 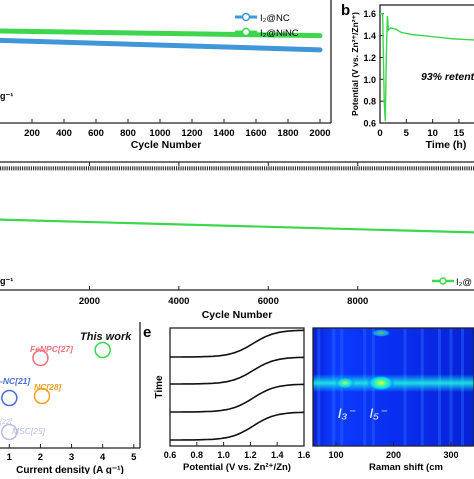 What do you see at coordinates (223, 455) in the screenshot?
I see `panel-e-x-tick-label: 1.0` at bounding box center [223, 455].